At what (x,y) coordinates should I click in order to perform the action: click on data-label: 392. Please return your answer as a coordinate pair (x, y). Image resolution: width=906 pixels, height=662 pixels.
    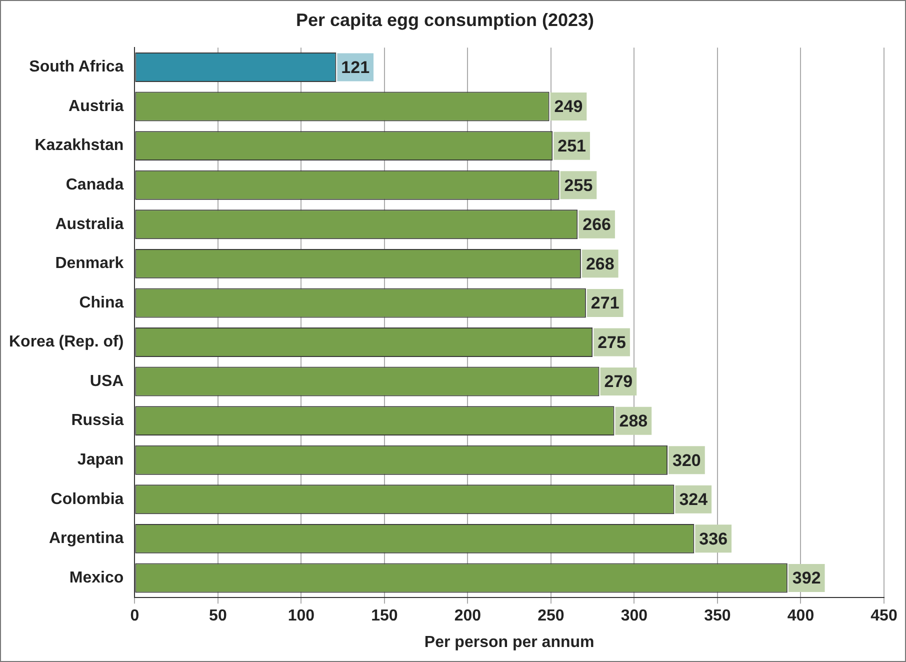
    Looking at the image, I should click on (806, 578).